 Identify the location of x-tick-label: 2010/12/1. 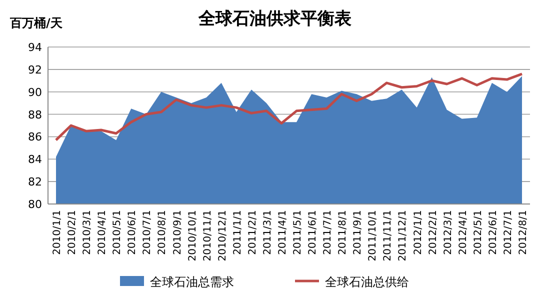
(222, 236).